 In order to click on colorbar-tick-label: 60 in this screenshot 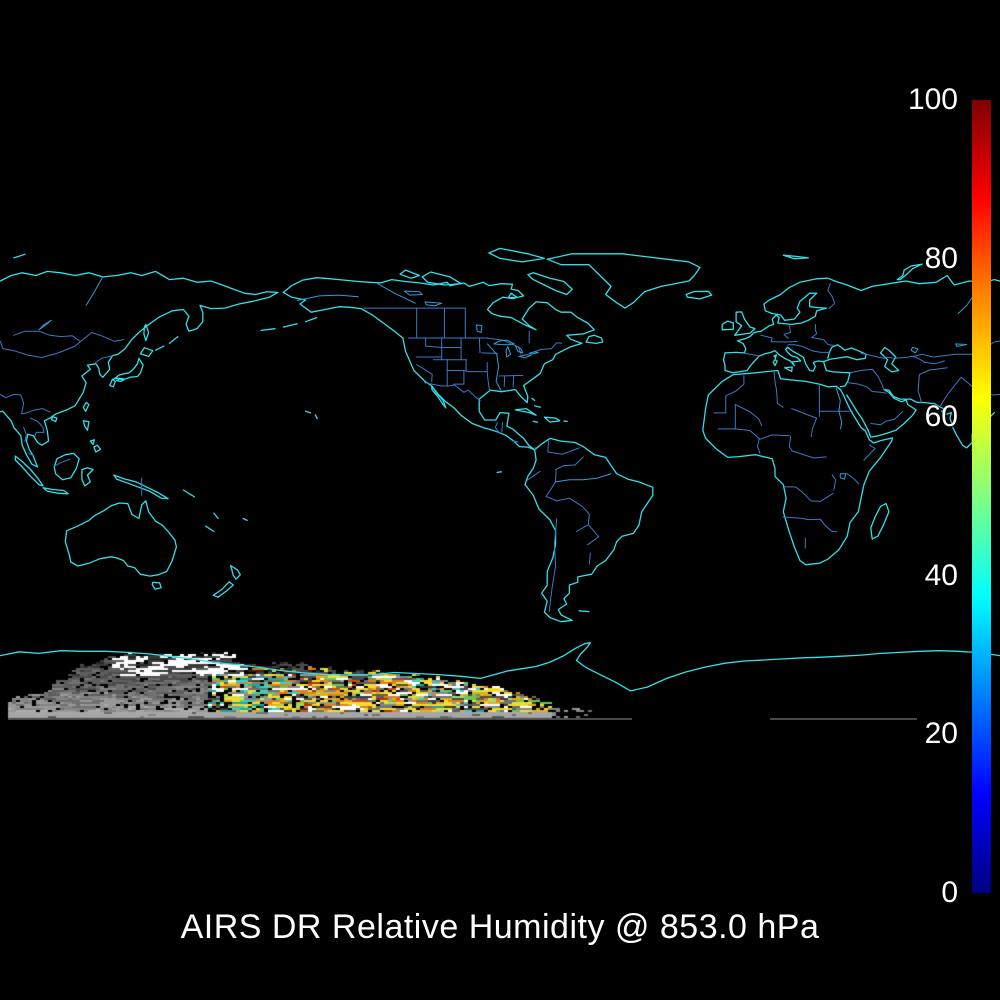, I will do `click(941, 417)`.